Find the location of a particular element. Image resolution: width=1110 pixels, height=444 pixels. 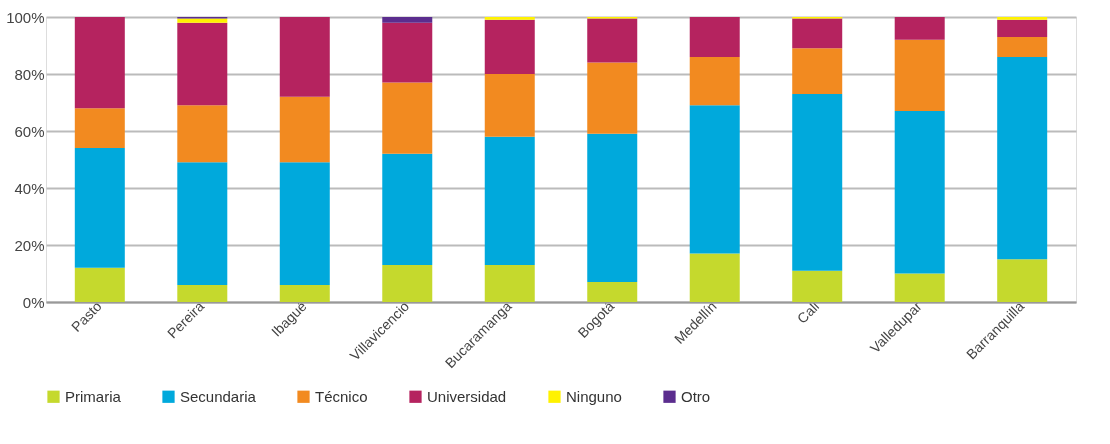

legend-label: Universidad is located at coordinates (467, 396).